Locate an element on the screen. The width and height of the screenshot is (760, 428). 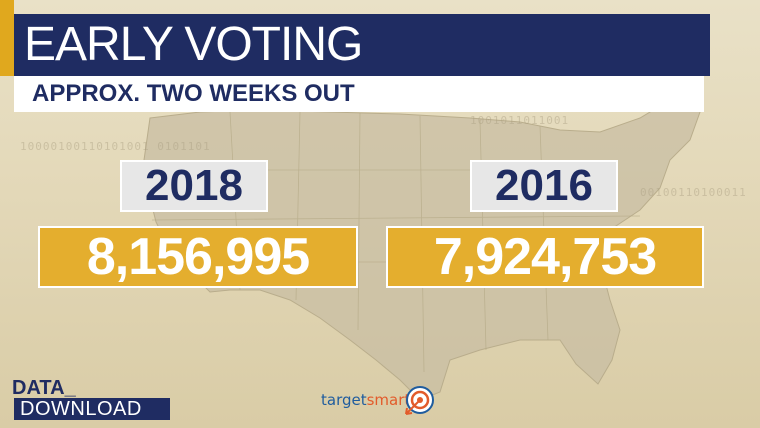
binary-decoration: 10000100110101001 0101101 is located at coordinates (115, 146).